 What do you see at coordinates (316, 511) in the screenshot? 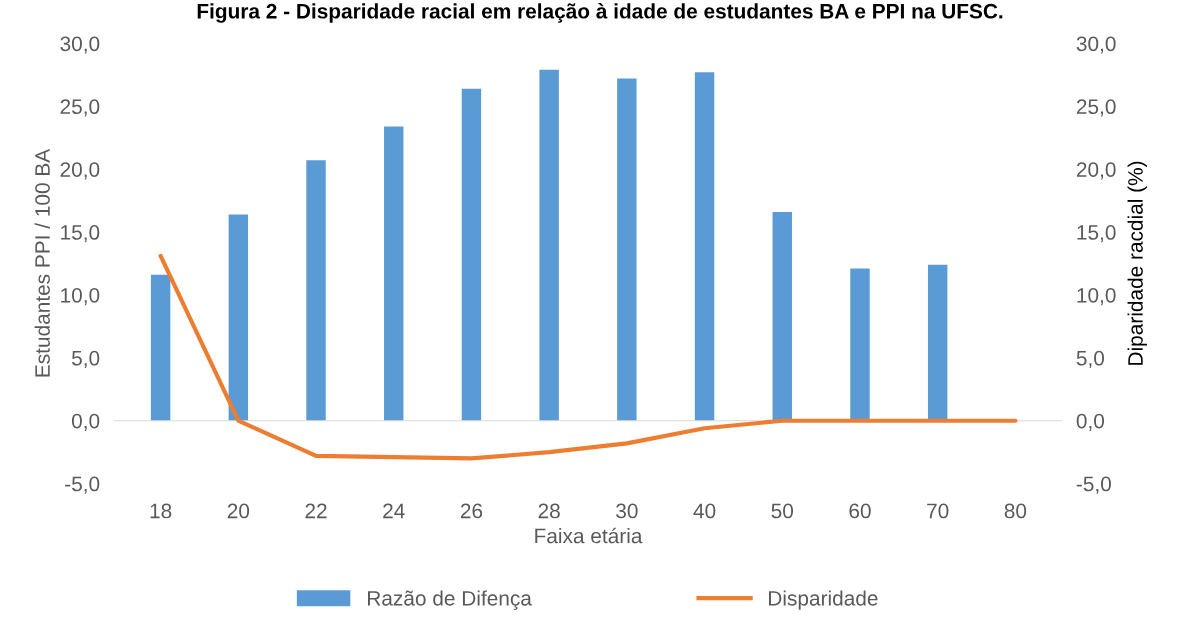
I see `x-tick-label: 22` at bounding box center [316, 511].